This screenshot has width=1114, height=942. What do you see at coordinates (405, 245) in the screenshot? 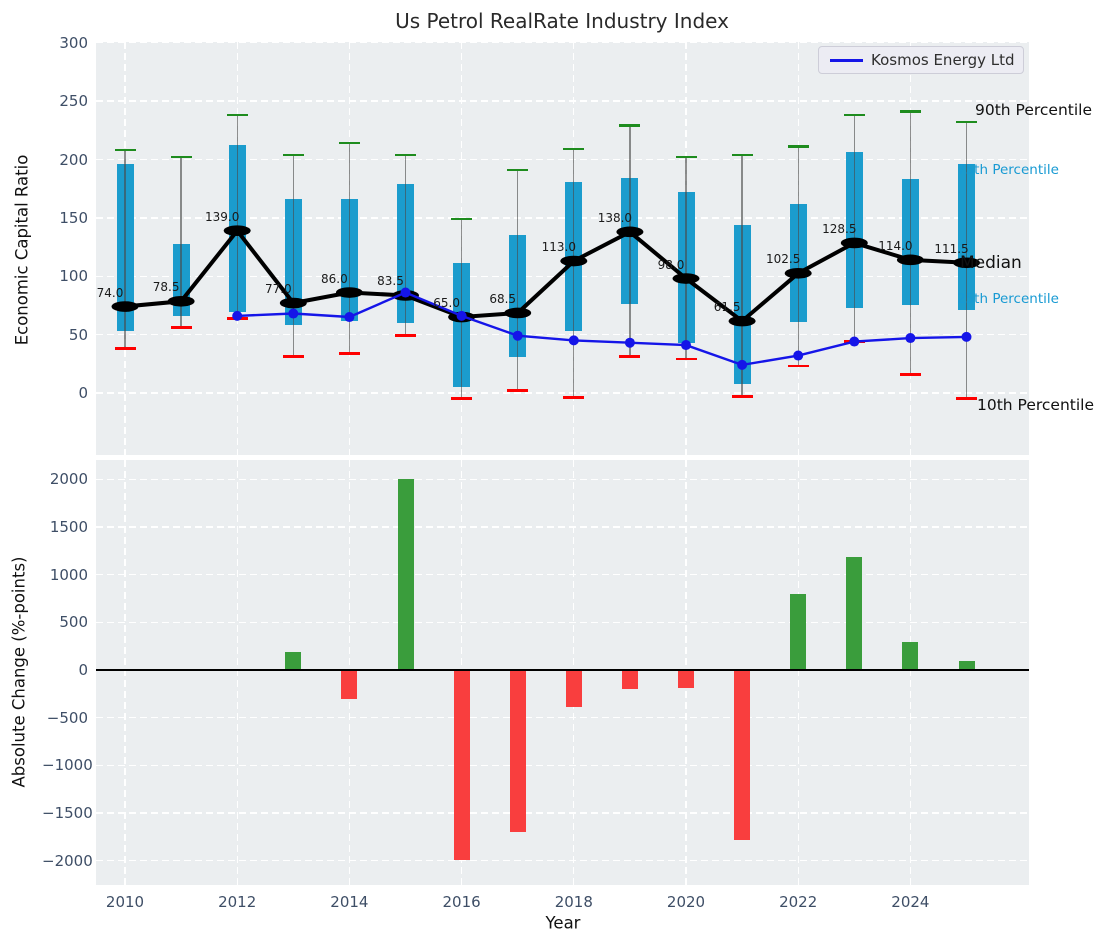
I see `whisker-2015` at bounding box center [405, 245].